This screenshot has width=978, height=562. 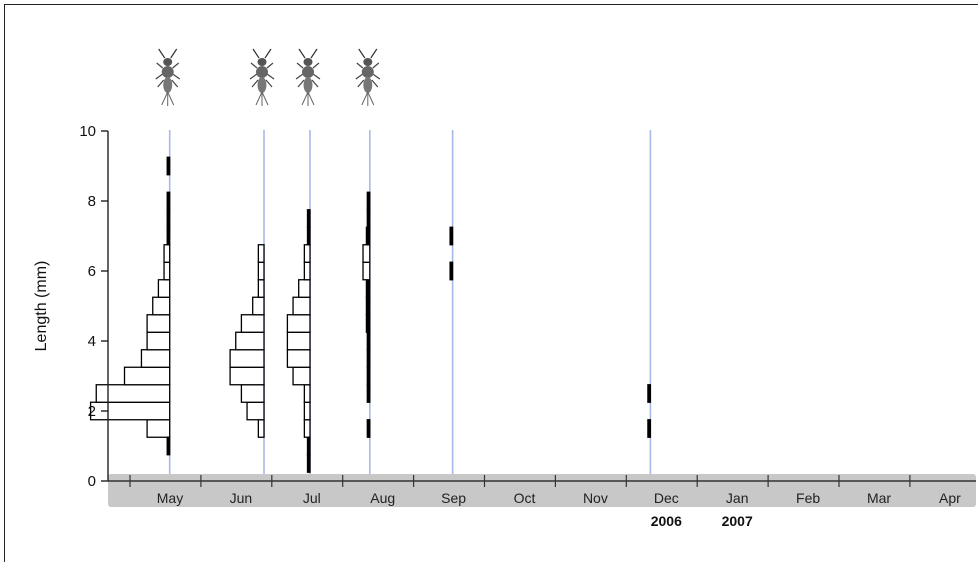 What do you see at coordinates (737, 498) in the screenshot?
I see `x-month-label: Jan` at bounding box center [737, 498].